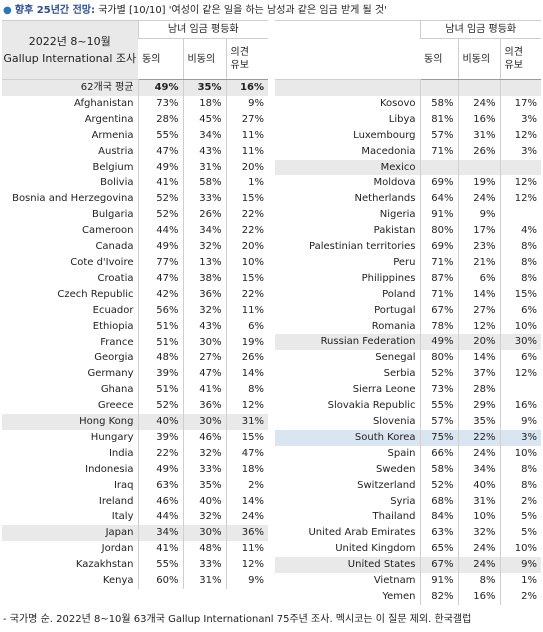  What do you see at coordinates (520, 326) in the screenshot?
I see `cell-value: 10%` at bounding box center [520, 326].